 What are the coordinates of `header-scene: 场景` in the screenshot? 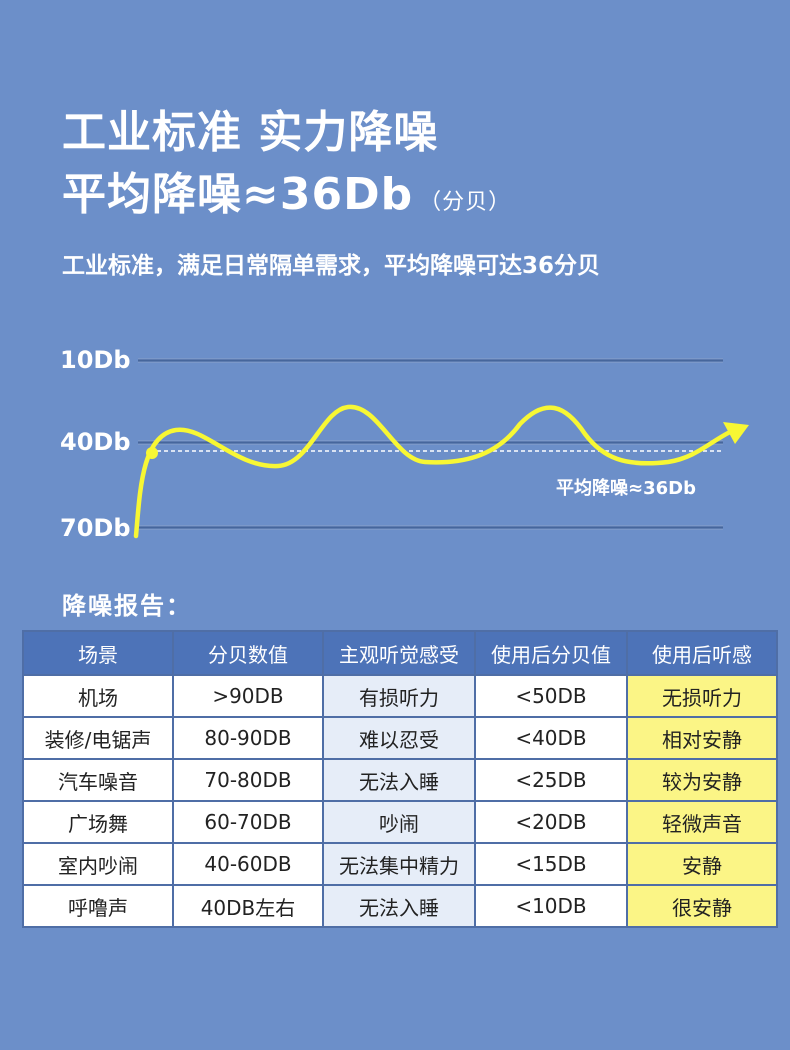 It's located at (98, 653).